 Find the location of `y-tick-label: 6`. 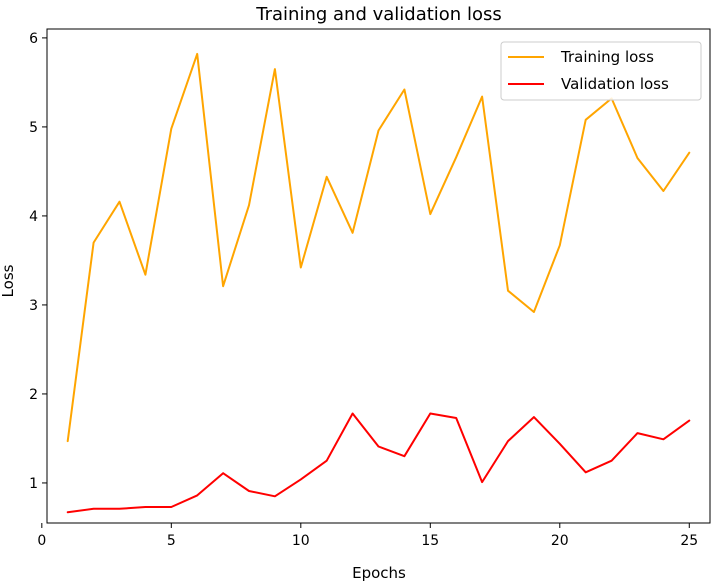

y-tick-label: 6 is located at coordinates (33, 39).